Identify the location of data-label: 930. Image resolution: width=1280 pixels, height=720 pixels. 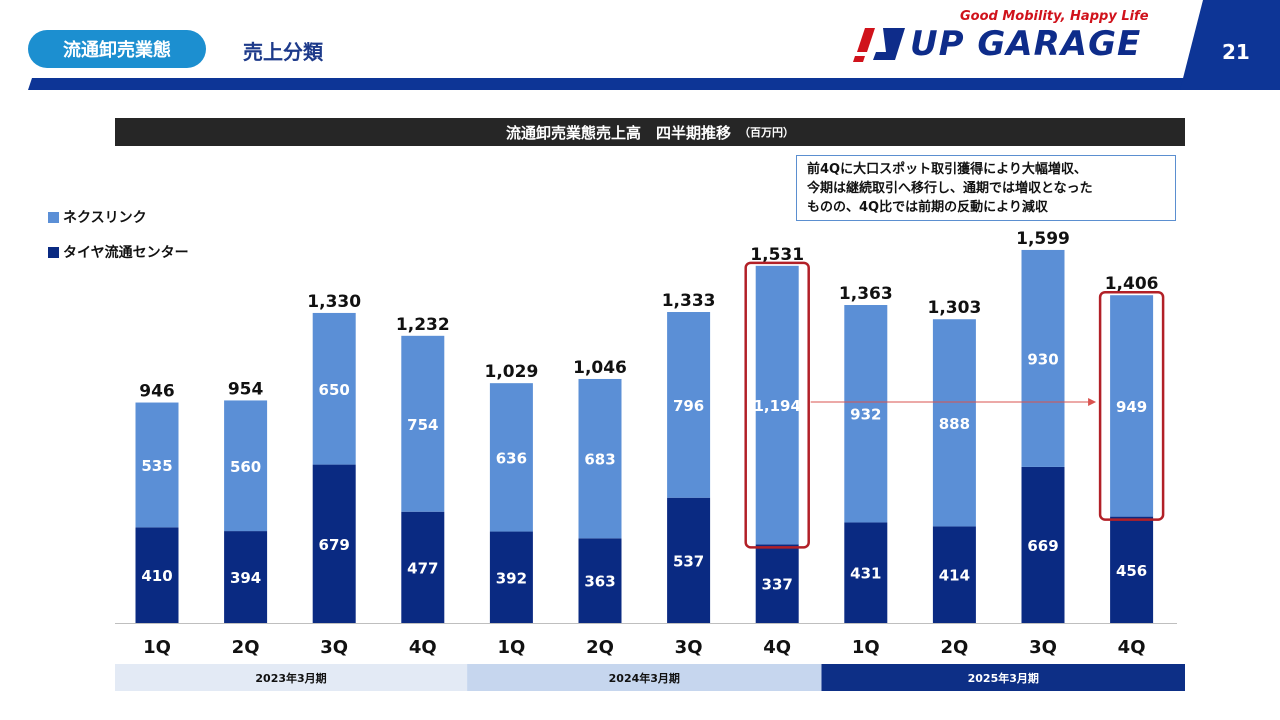
(1042, 359).